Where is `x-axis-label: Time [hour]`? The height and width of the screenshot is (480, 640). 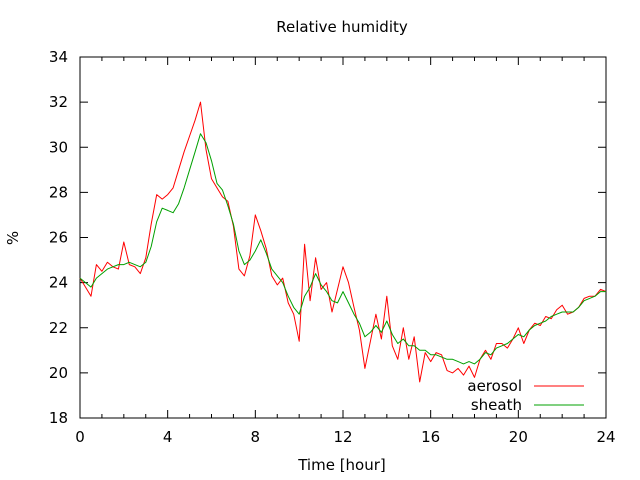 x-axis-label: Time [hour] is located at coordinates (341, 465).